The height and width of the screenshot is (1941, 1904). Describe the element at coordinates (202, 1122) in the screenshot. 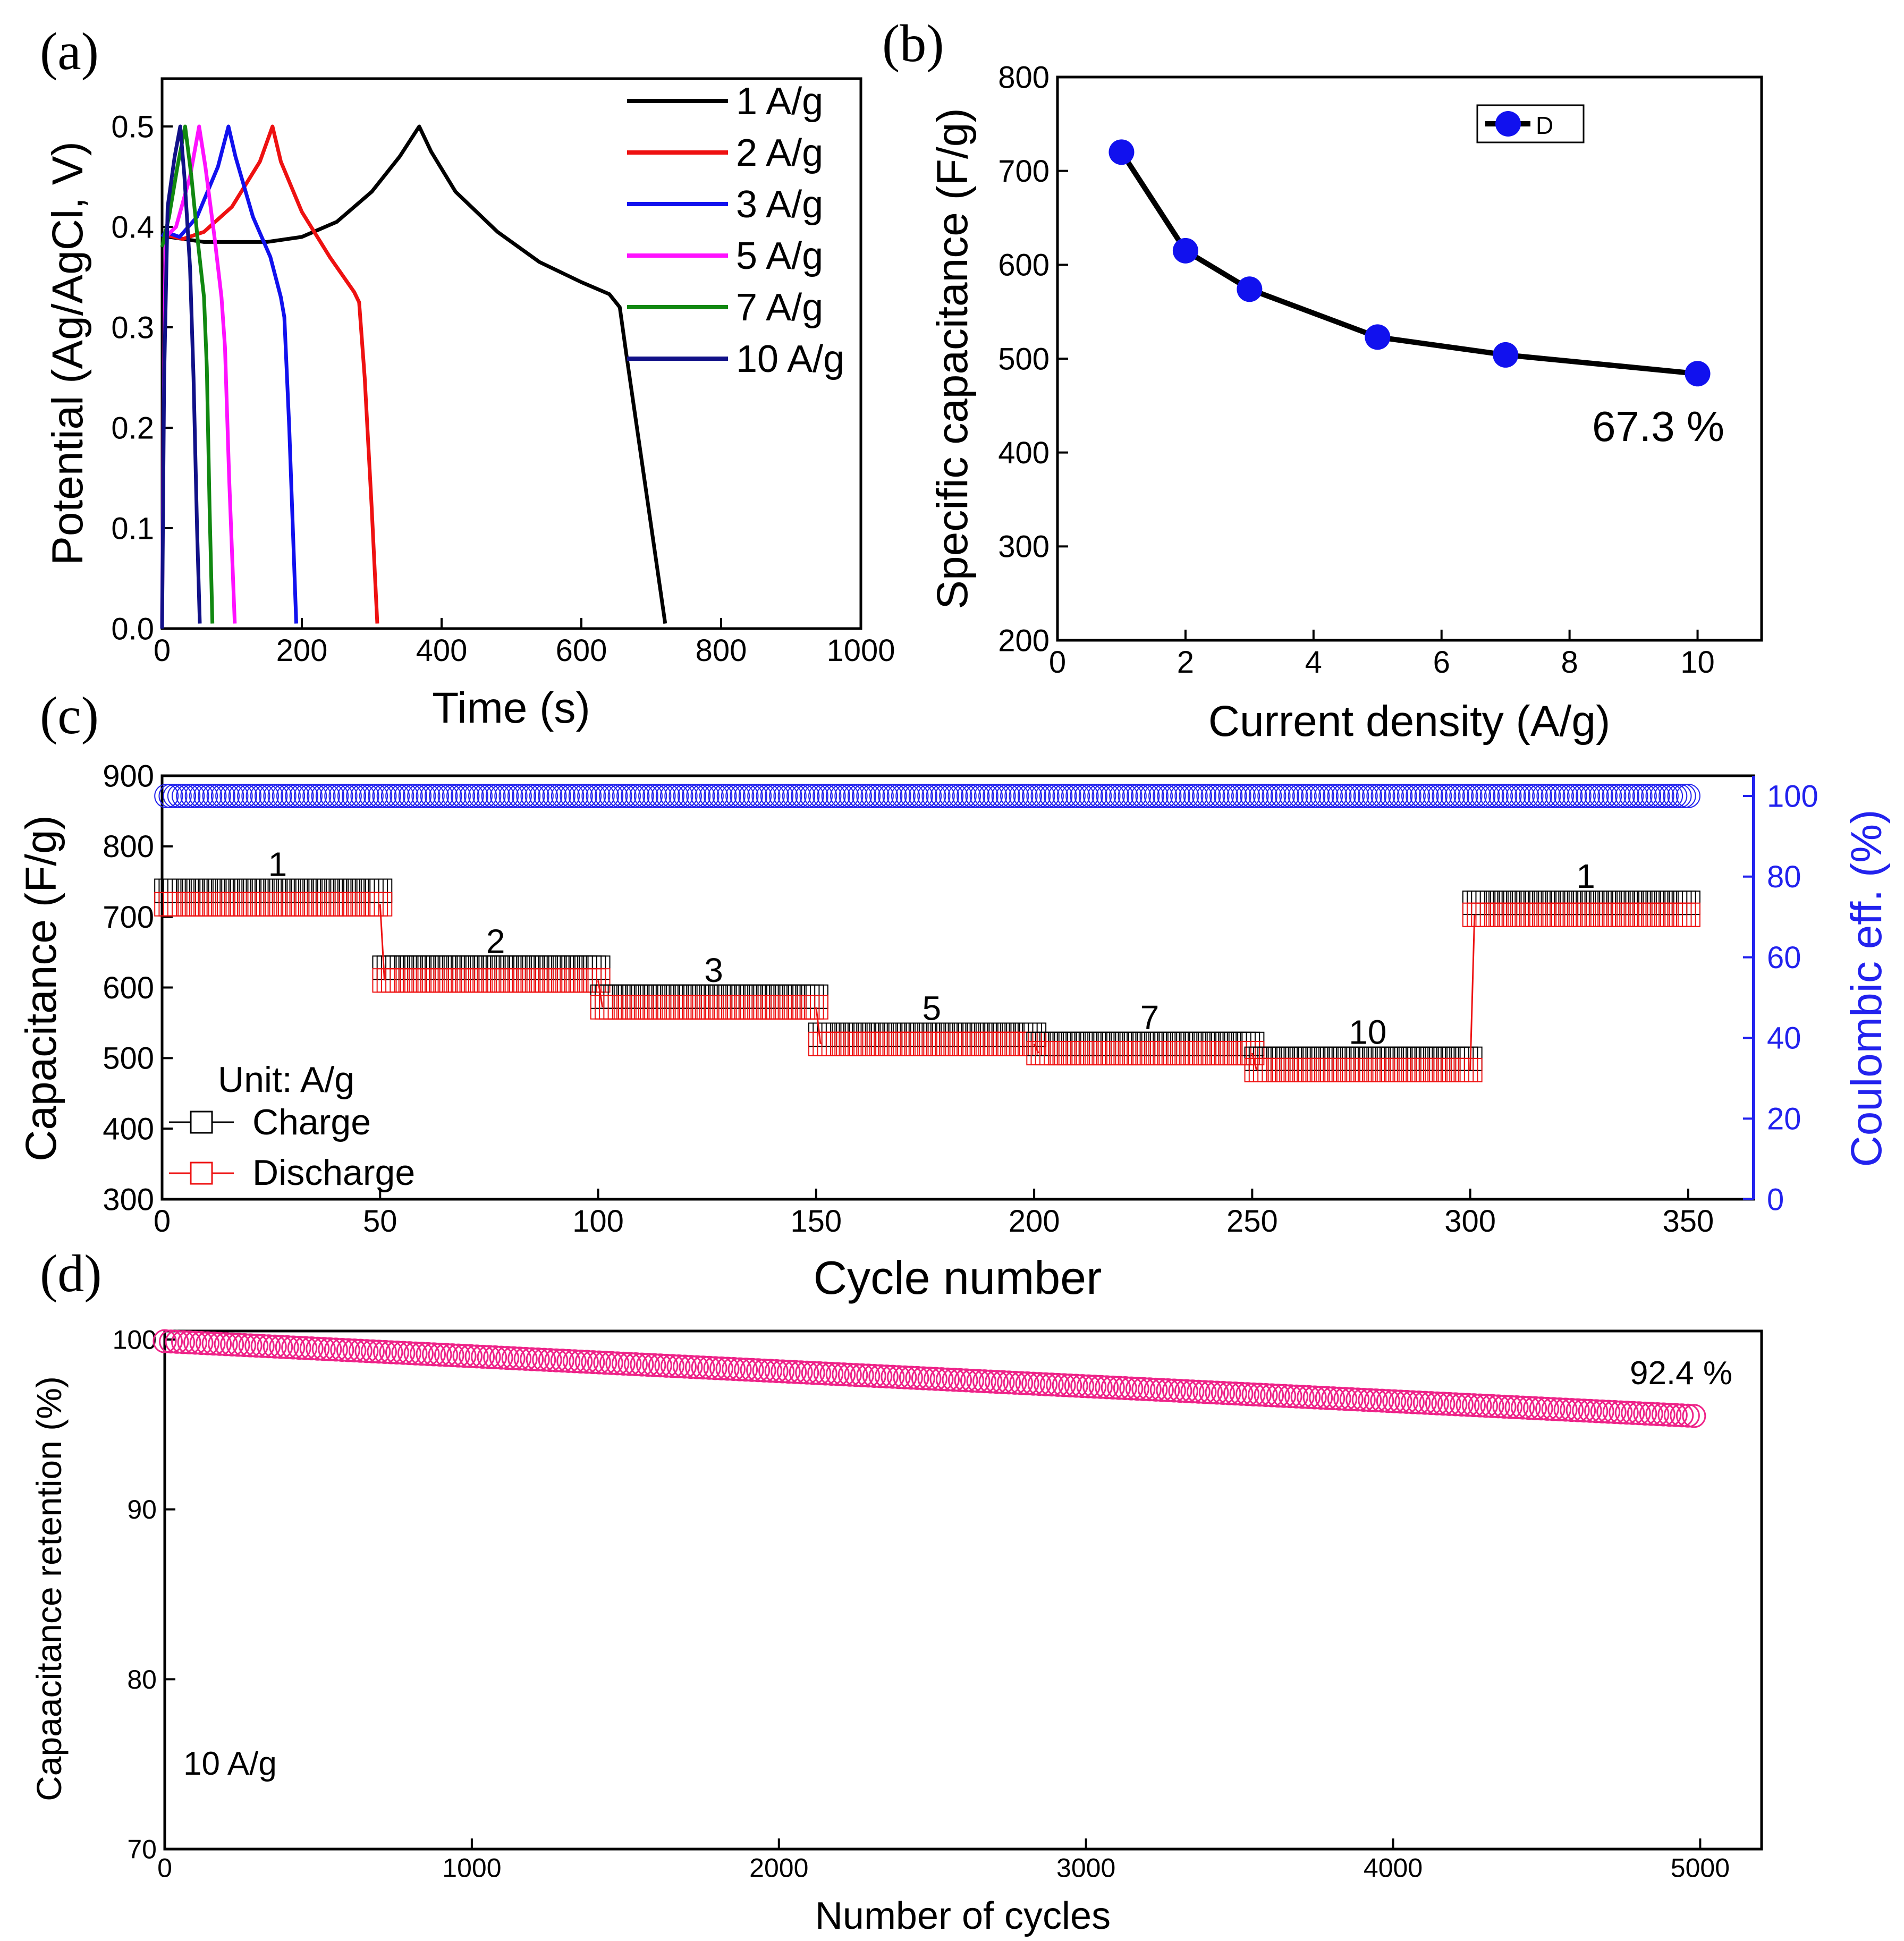

I see `panel-c-legend-charge-marker` at that location.